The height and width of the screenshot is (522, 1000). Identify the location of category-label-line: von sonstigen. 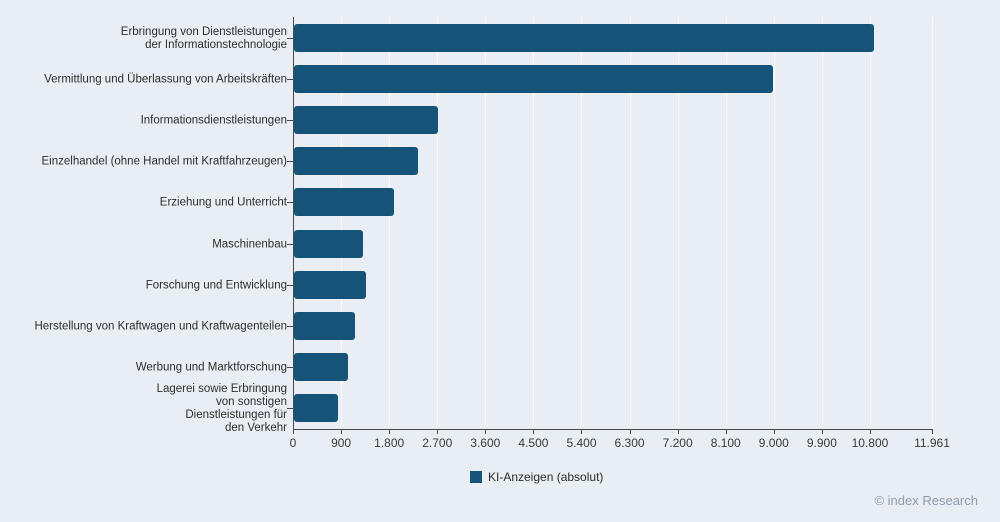
(251, 402).